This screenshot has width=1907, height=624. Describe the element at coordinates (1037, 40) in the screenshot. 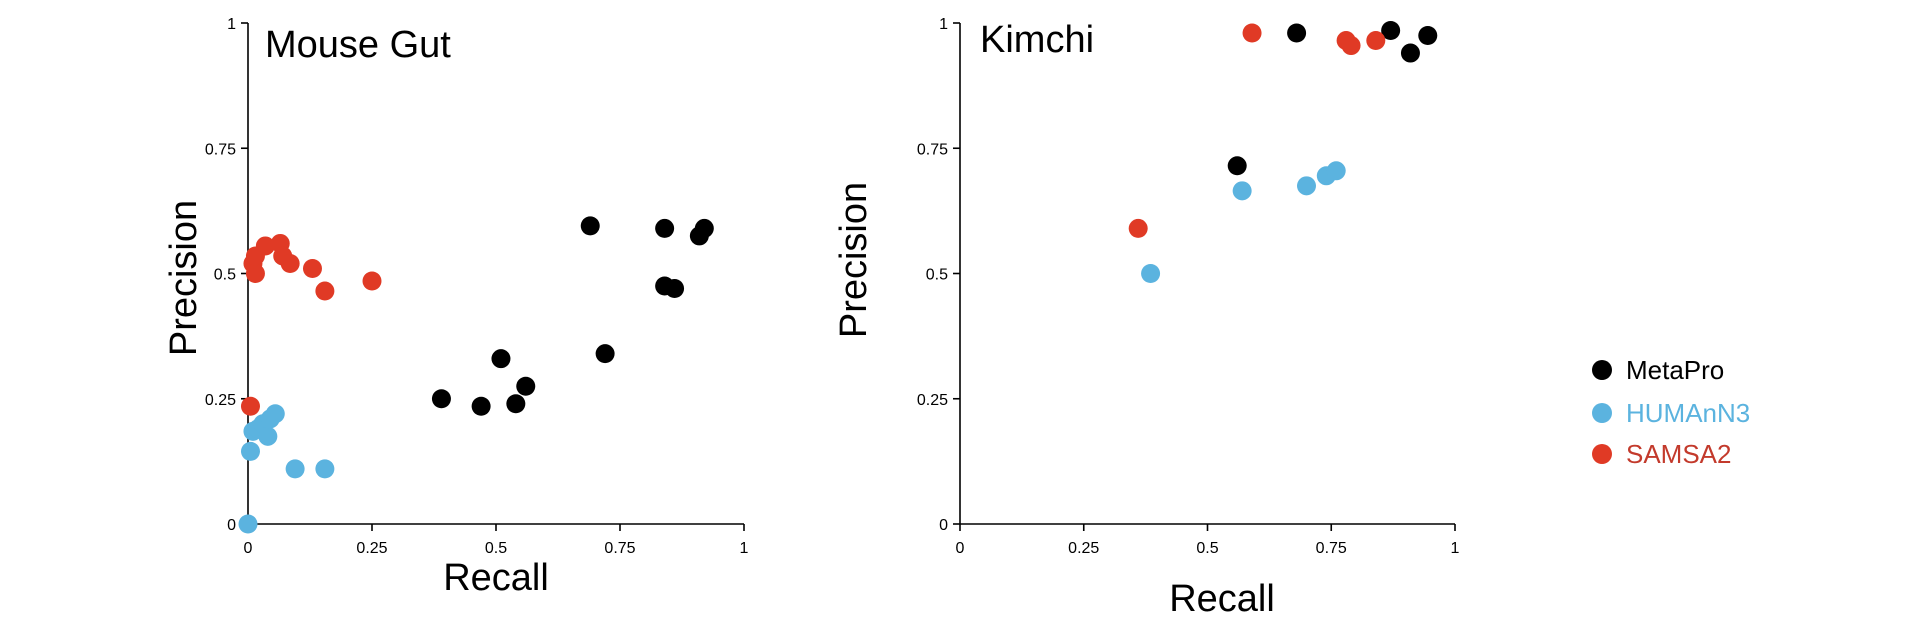

I see `chart-title: Kimchi` at that location.